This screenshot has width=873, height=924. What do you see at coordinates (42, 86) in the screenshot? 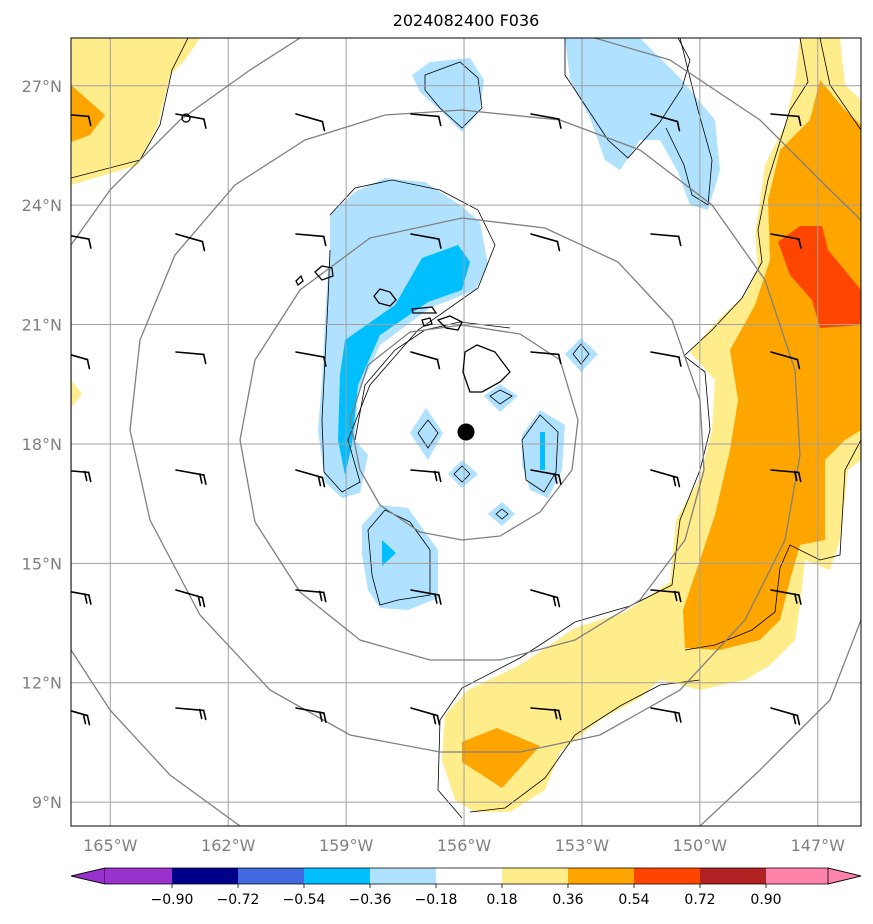
I see `y-tick-label: 27°N` at bounding box center [42, 86].